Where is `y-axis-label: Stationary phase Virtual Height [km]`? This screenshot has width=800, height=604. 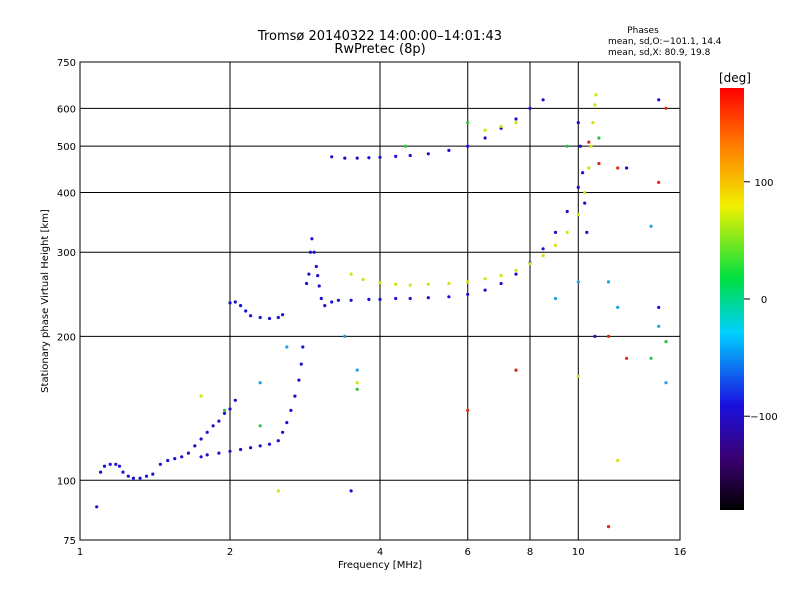
y-axis-label: Stationary phase Virtual Height [km] is located at coordinates (45, 301).